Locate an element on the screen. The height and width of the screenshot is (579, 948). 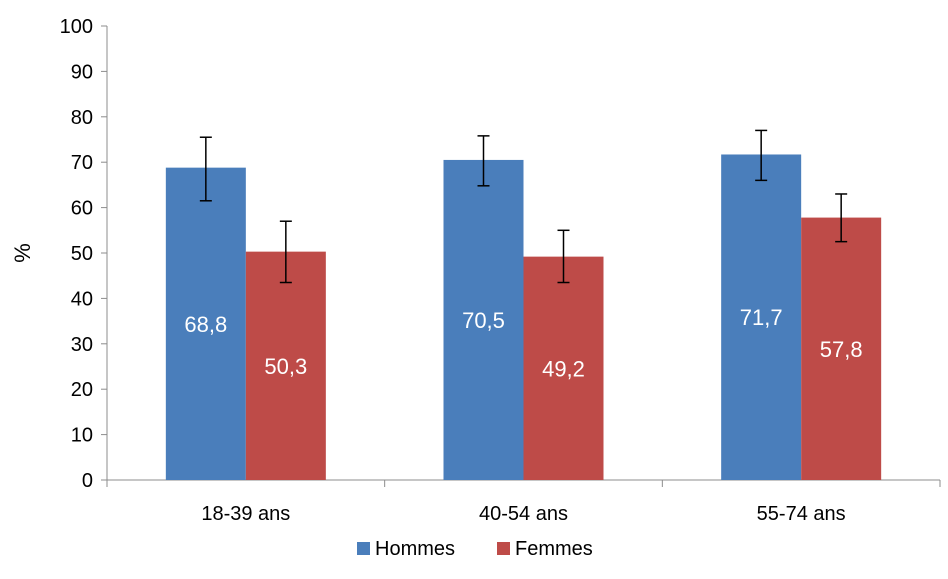
y-tick-label: 60 is located at coordinates (82, 209).